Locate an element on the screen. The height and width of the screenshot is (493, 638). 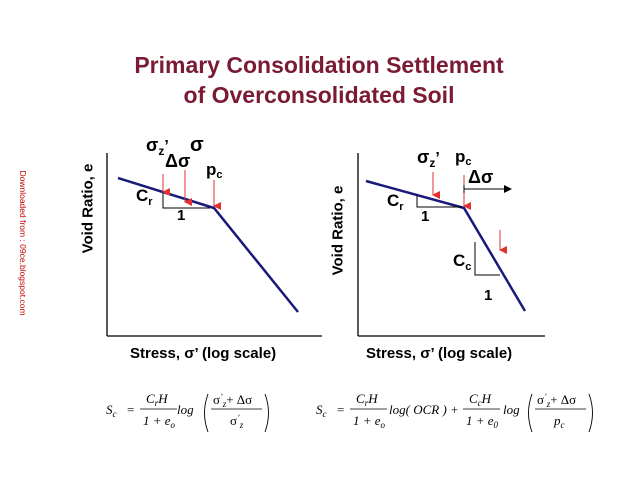
right-eq-close-paren is located at coordinates (590, 413).